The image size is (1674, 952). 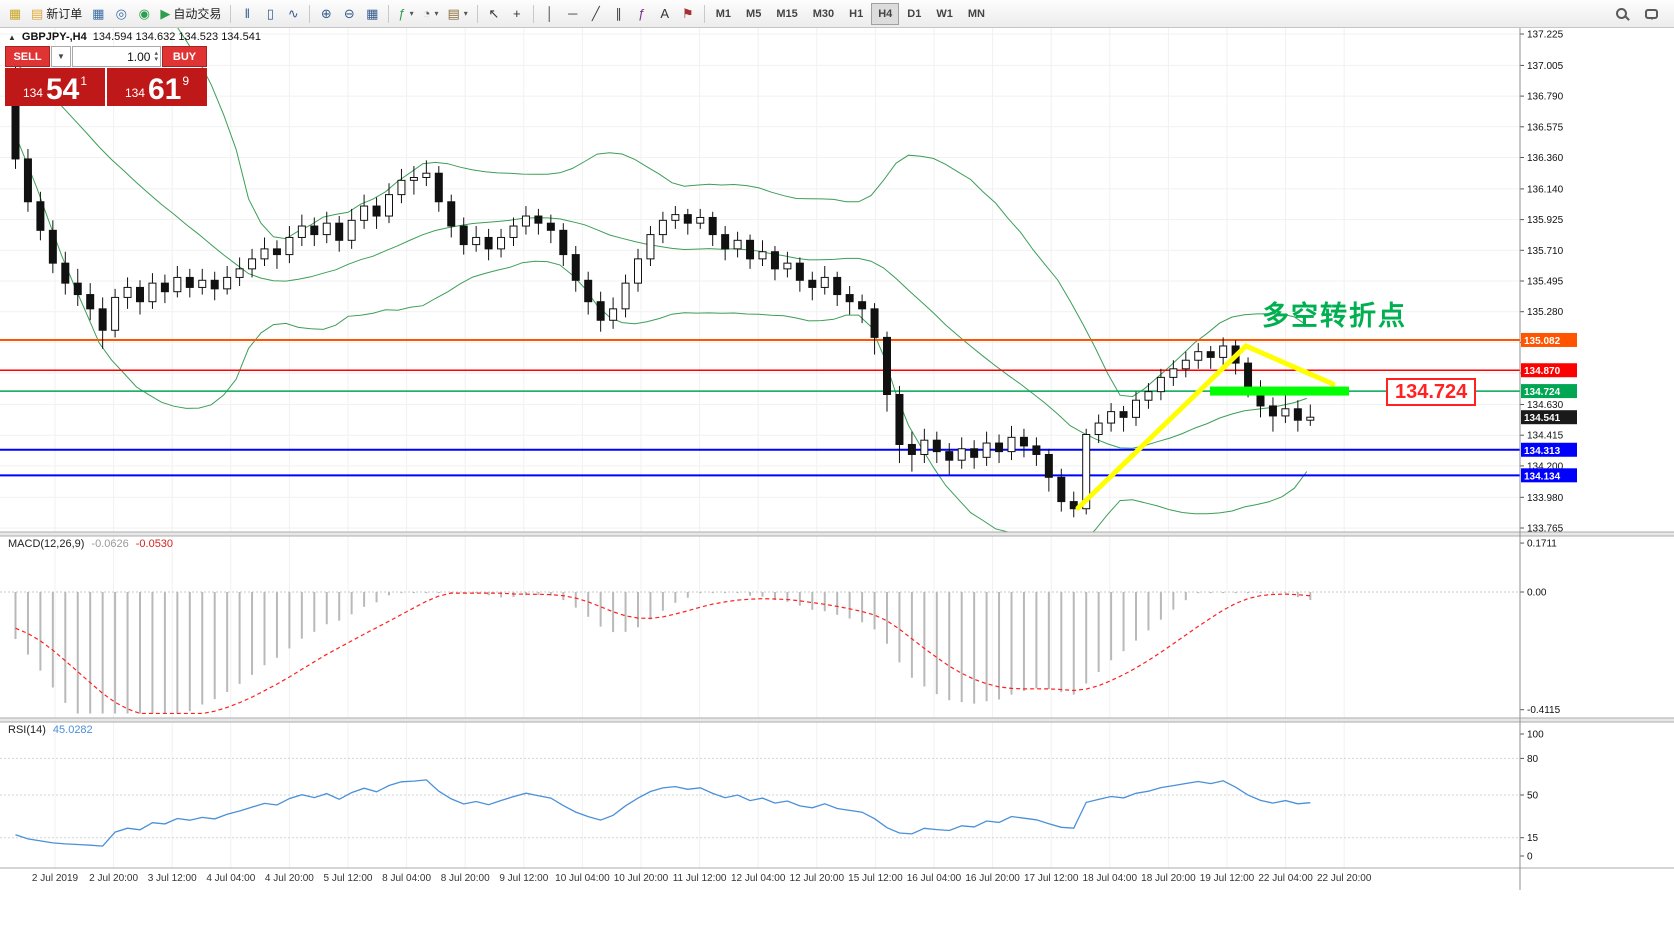 I want to click on candlestick-mode-button: ▯, so click(x=270, y=14).